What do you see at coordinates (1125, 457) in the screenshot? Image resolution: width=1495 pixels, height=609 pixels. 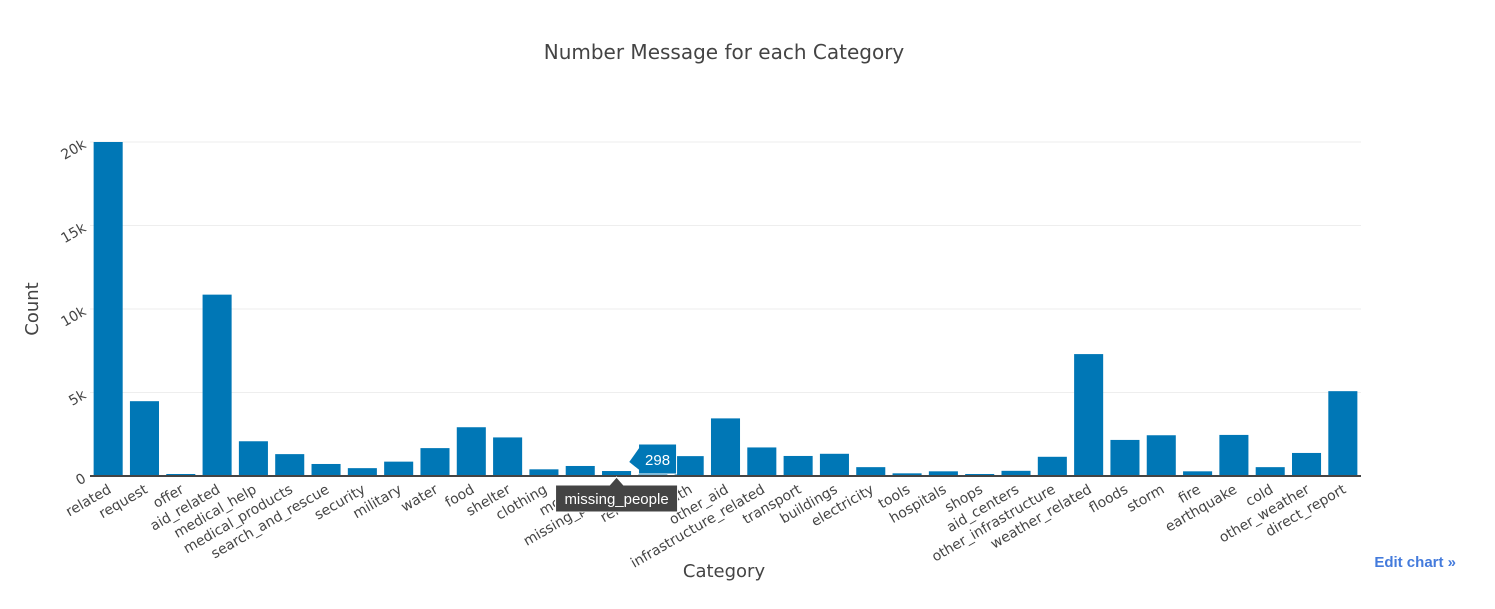 I see `bar-floods` at bounding box center [1125, 457].